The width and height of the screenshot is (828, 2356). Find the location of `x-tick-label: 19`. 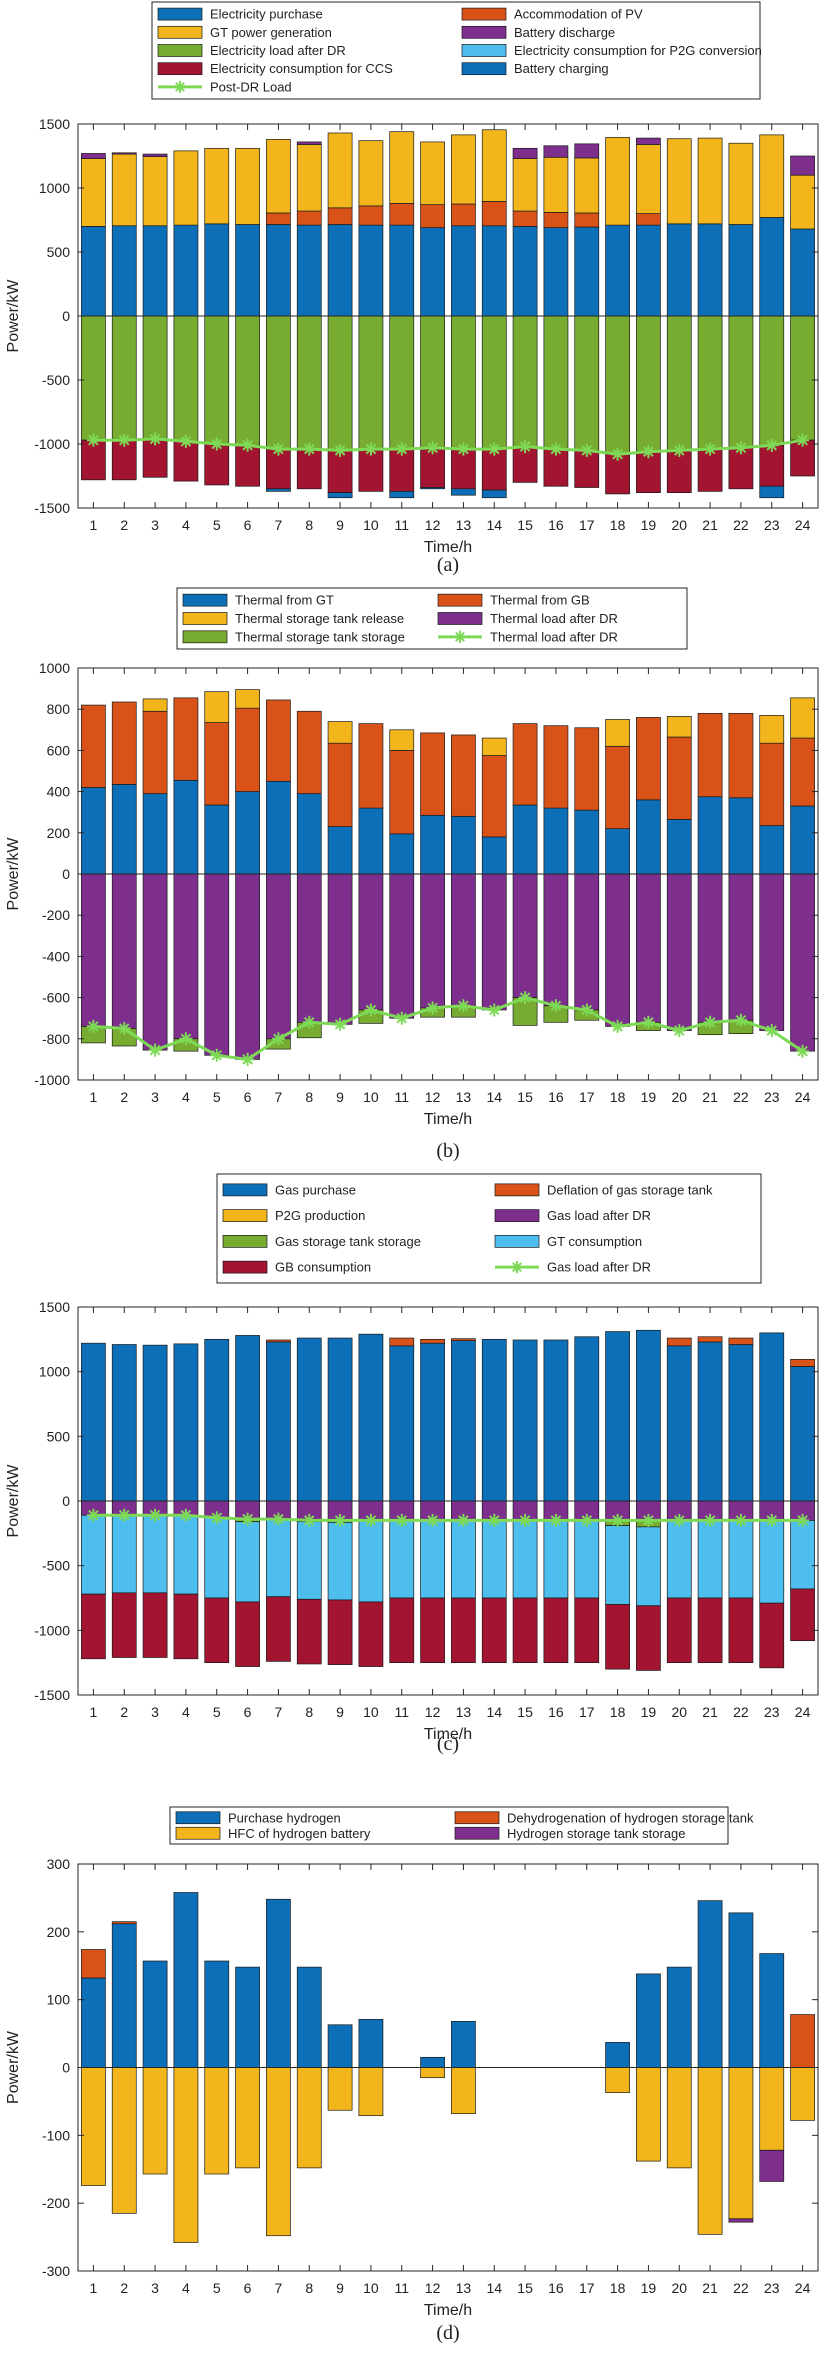

x-tick-label: 19 is located at coordinates (649, 1712).